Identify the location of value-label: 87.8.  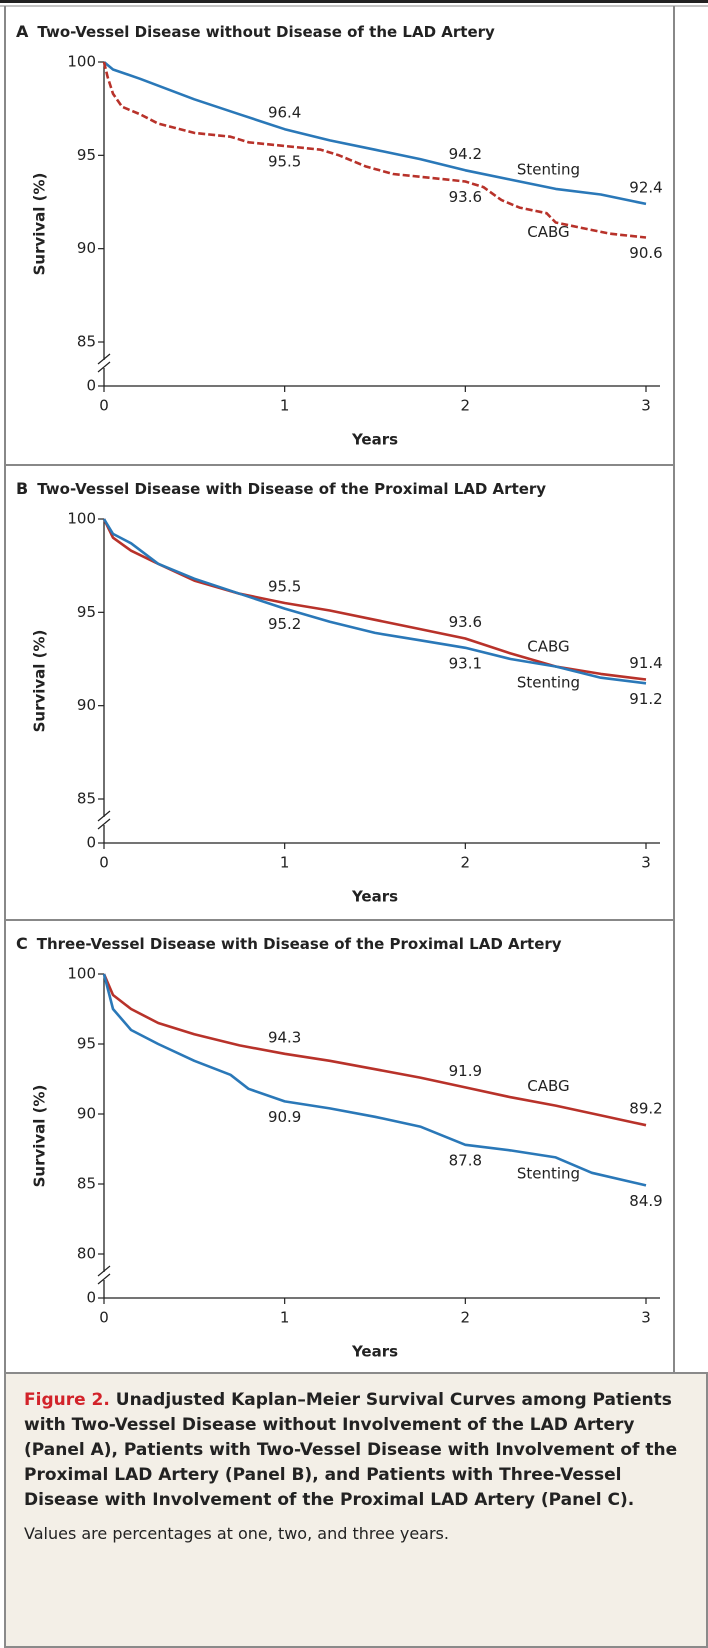
(465, 1160).